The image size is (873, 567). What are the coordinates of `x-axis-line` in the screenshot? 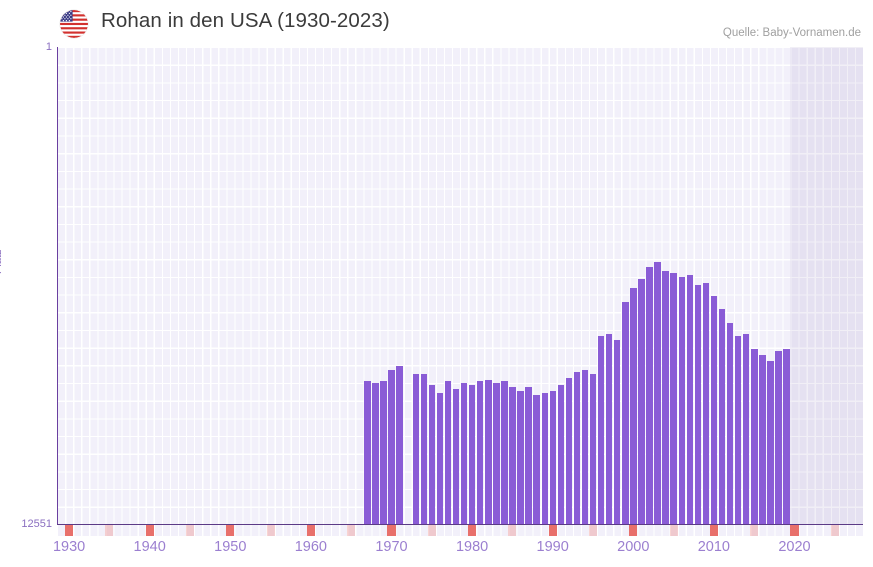 It's located at (460, 524).